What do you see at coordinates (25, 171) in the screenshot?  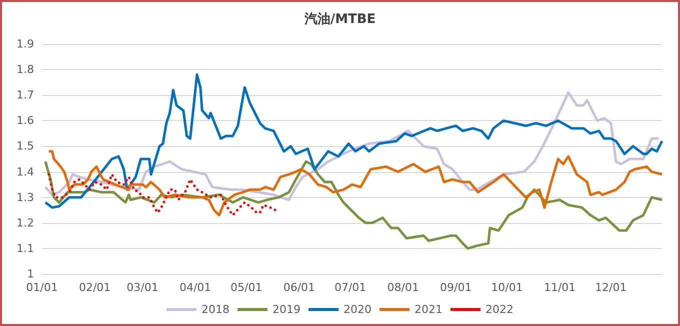 I see `y-tick-label: 1.4` at bounding box center [25, 171].